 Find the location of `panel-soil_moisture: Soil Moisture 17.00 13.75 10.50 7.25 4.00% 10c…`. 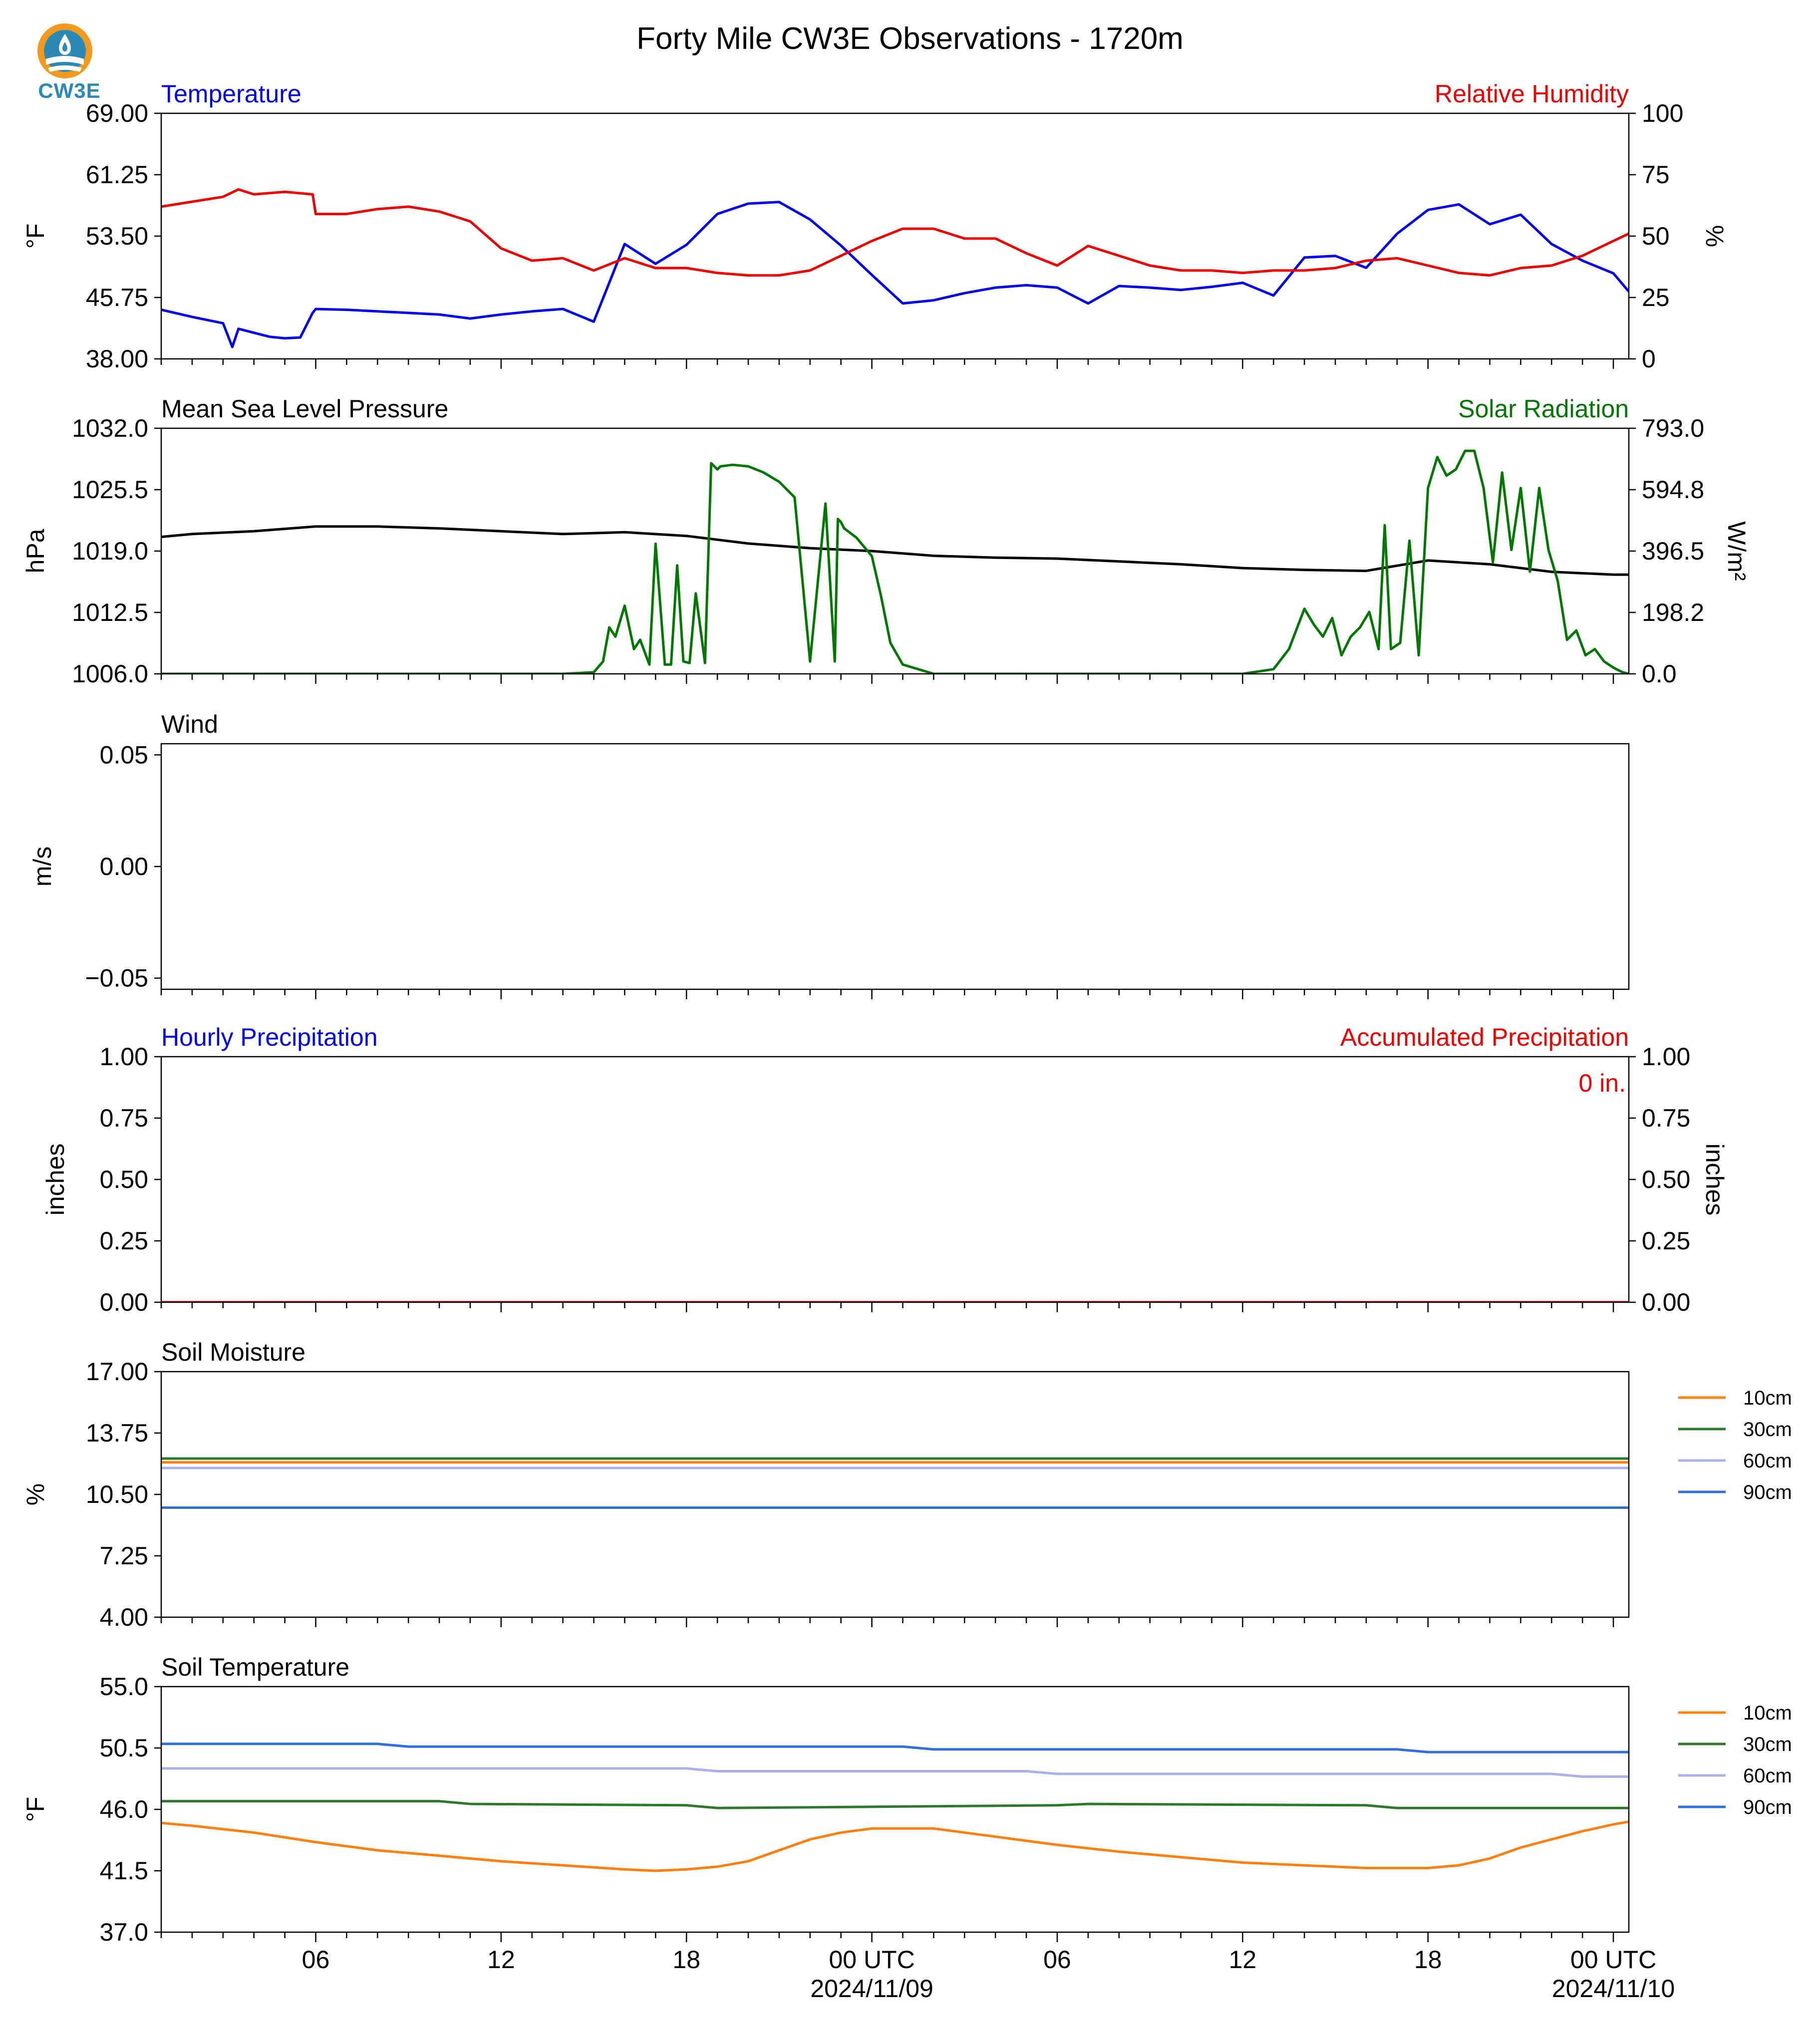

panel-soil_moisture: Soil Moisture 17.00 13.75 10.50 7.25 4.00% 10c… is located at coordinates (906, 1484).